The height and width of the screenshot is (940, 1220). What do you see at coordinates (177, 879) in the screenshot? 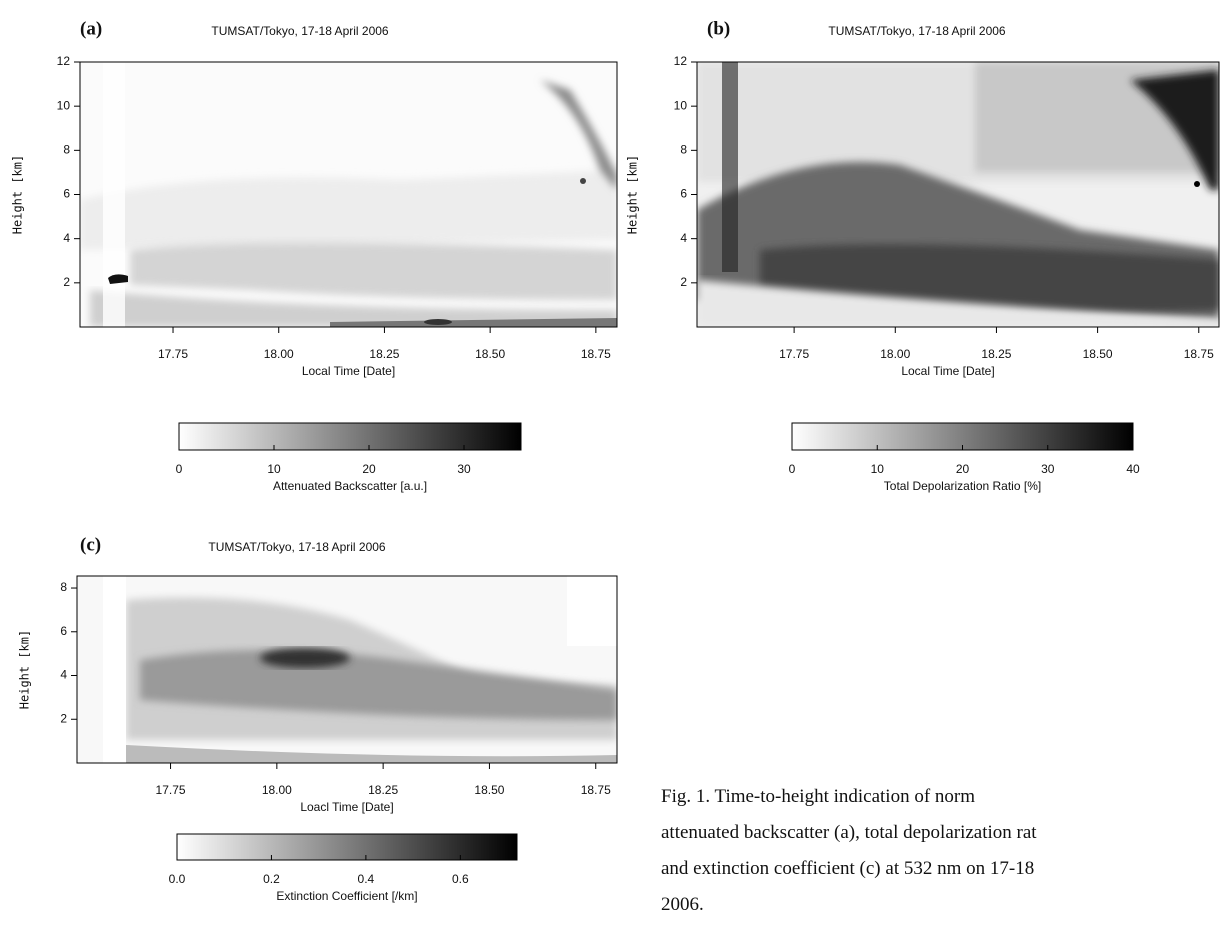
I see `colorbar-tick-label: 0.0` at bounding box center [177, 879].